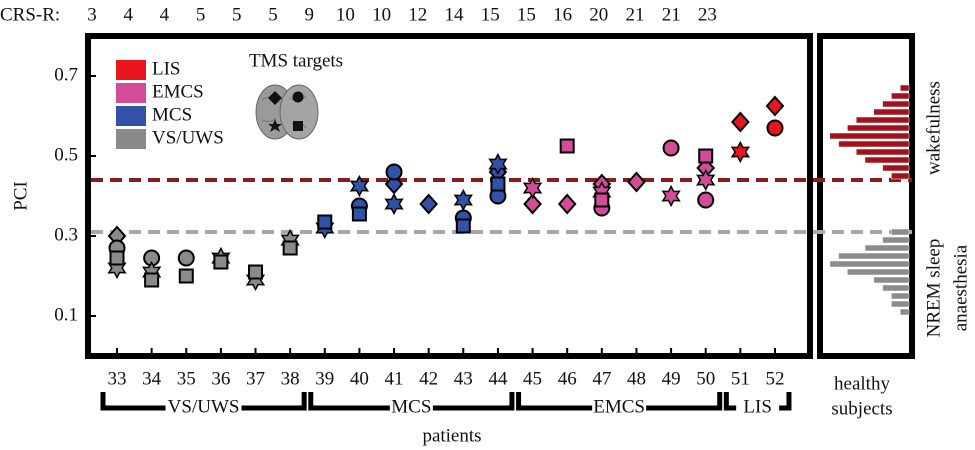 The image size is (975, 450). I want to click on x-tick-label: 46, so click(567, 378).